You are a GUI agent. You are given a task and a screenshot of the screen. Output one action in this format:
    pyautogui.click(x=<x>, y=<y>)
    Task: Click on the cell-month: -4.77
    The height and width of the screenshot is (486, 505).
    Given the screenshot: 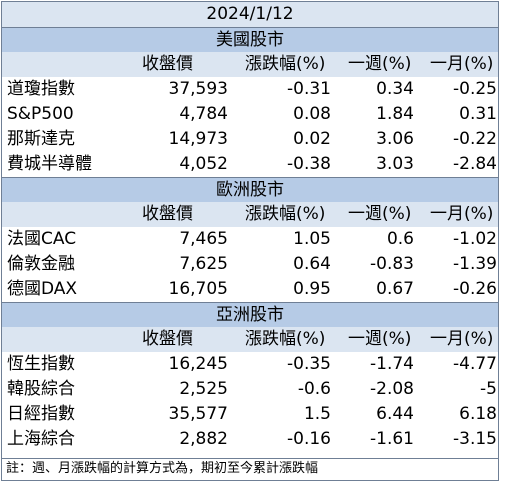 What is the action you would take?
    pyautogui.click(x=475, y=364)
    